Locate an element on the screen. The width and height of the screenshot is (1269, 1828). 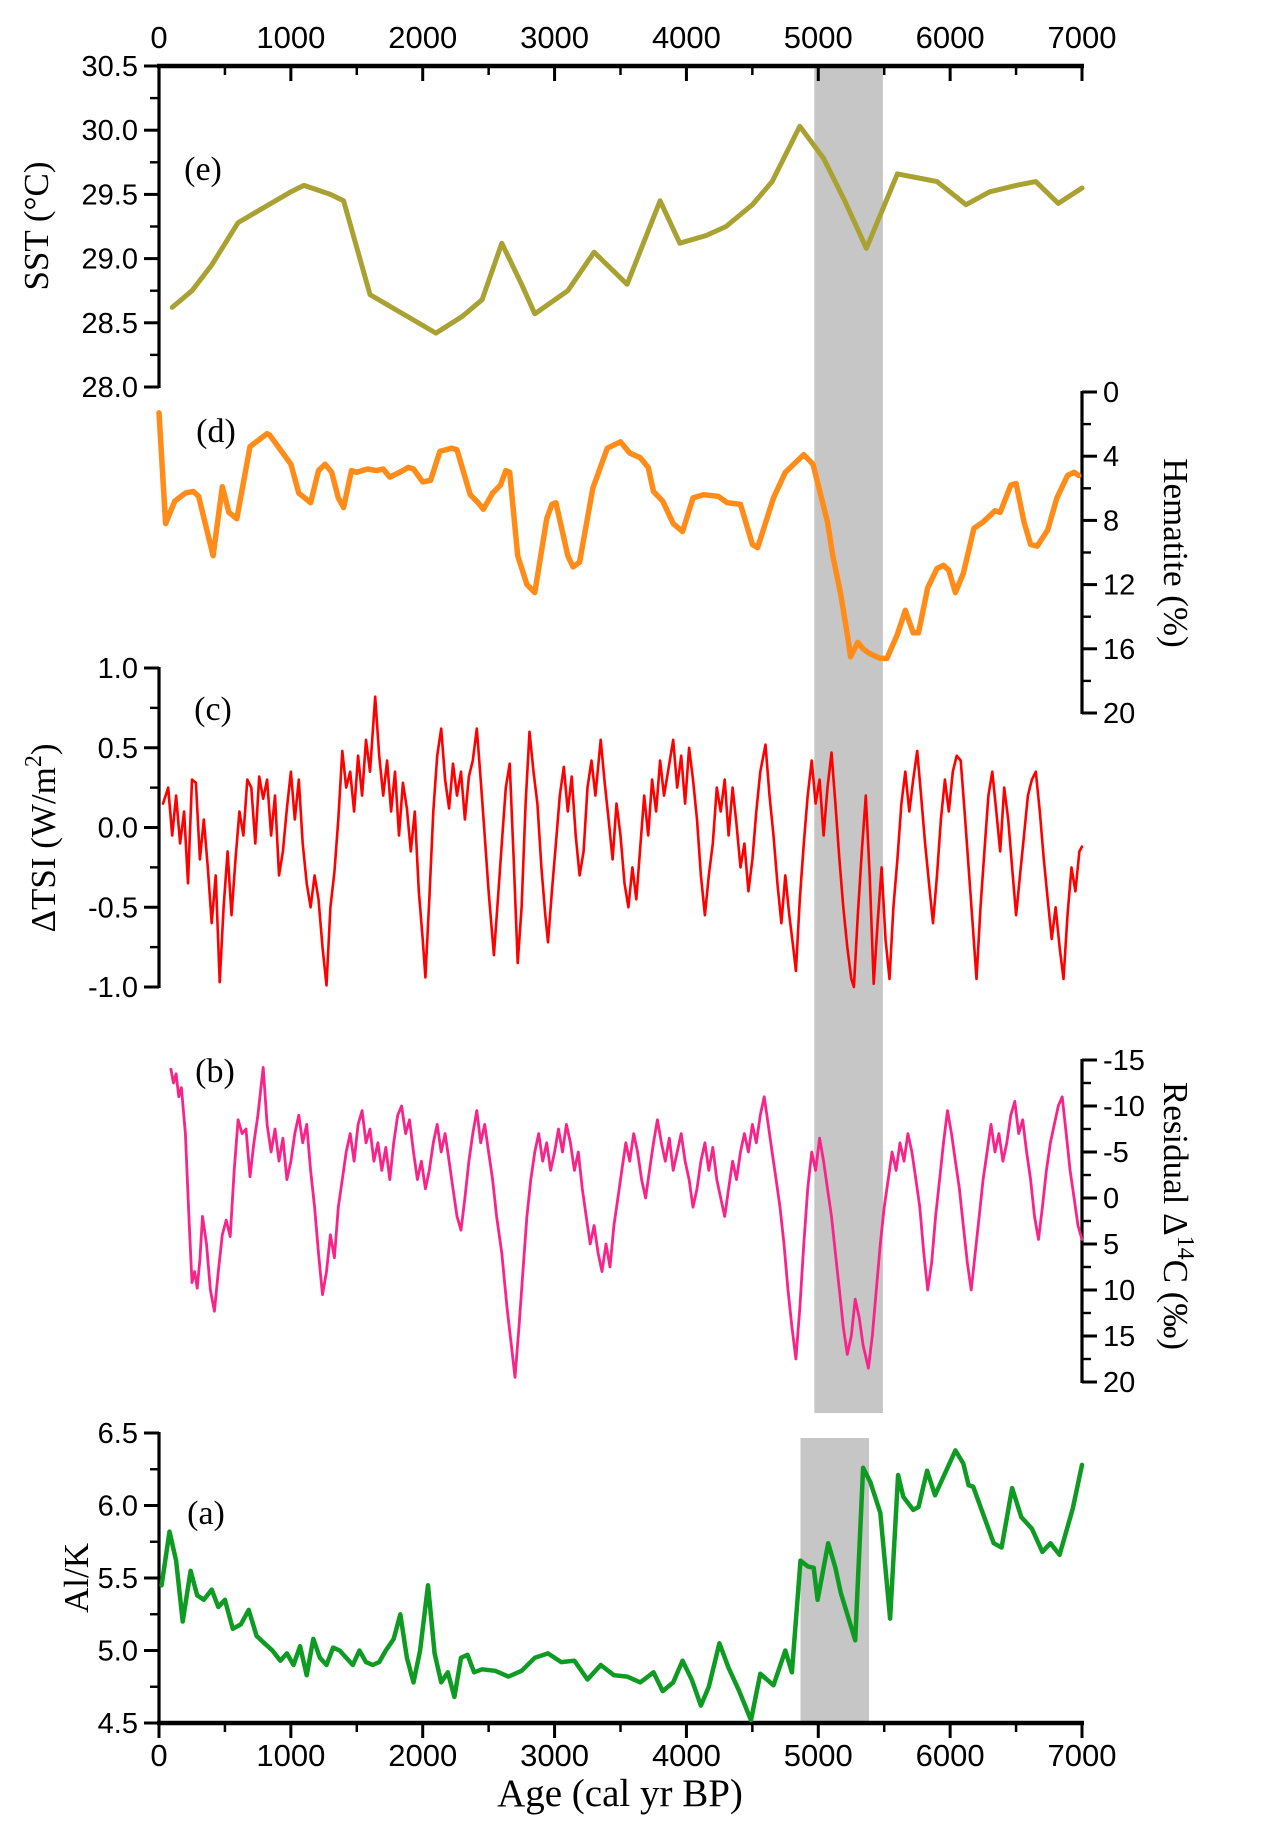
y-tick-label-e: 30.5 is located at coordinates (110, 67).